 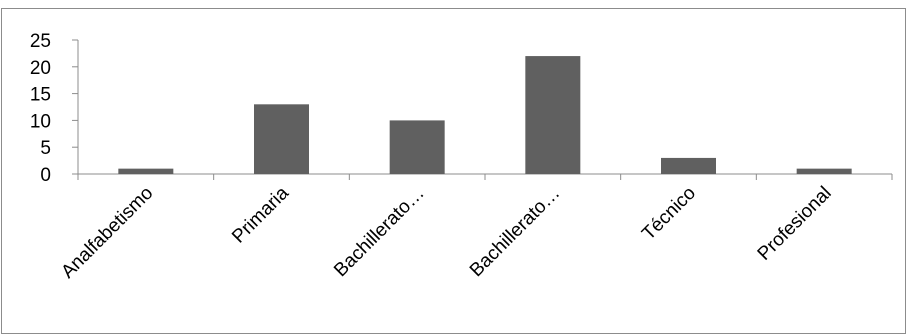 What do you see at coordinates (40, 121) in the screenshot?
I see `y-tick-label: 10` at bounding box center [40, 121].